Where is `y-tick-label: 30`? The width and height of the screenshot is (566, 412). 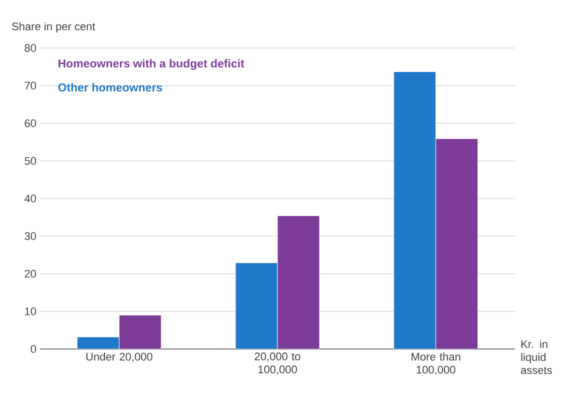
y-tick-label: 30 is located at coordinates (30, 236).